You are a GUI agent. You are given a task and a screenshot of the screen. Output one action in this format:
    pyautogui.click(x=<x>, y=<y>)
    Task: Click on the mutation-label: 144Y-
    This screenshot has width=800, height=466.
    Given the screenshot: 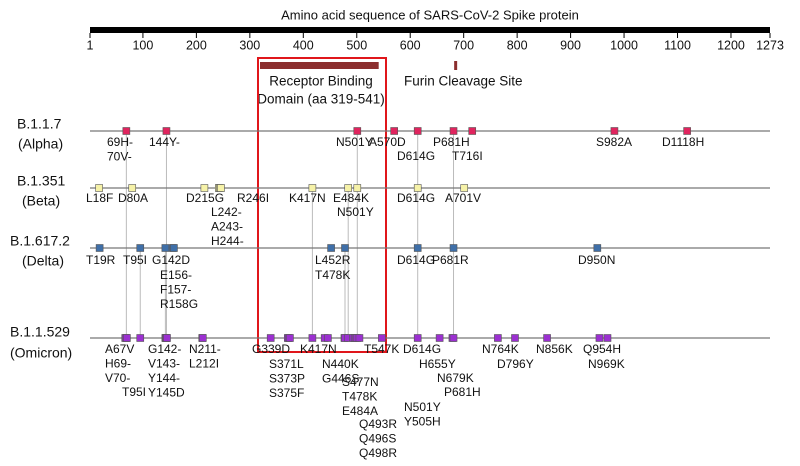 What is the action you would take?
    pyautogui.click(x=164, y=142)
    